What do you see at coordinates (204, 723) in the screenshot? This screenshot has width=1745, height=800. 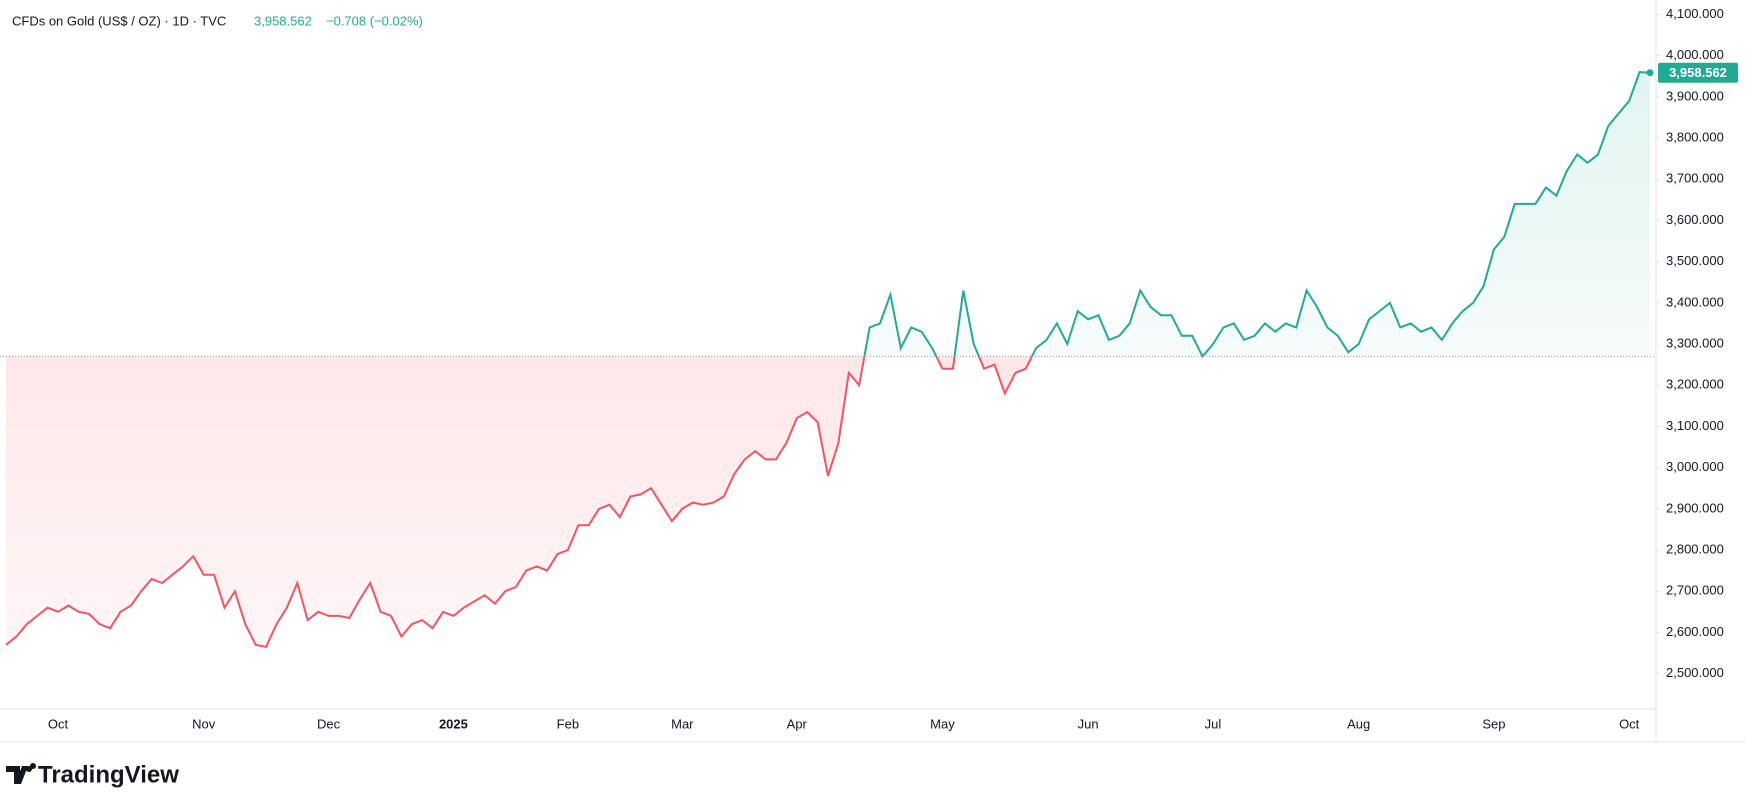 I see `x-tick-label: Nov` at bounding box center [204, 723].